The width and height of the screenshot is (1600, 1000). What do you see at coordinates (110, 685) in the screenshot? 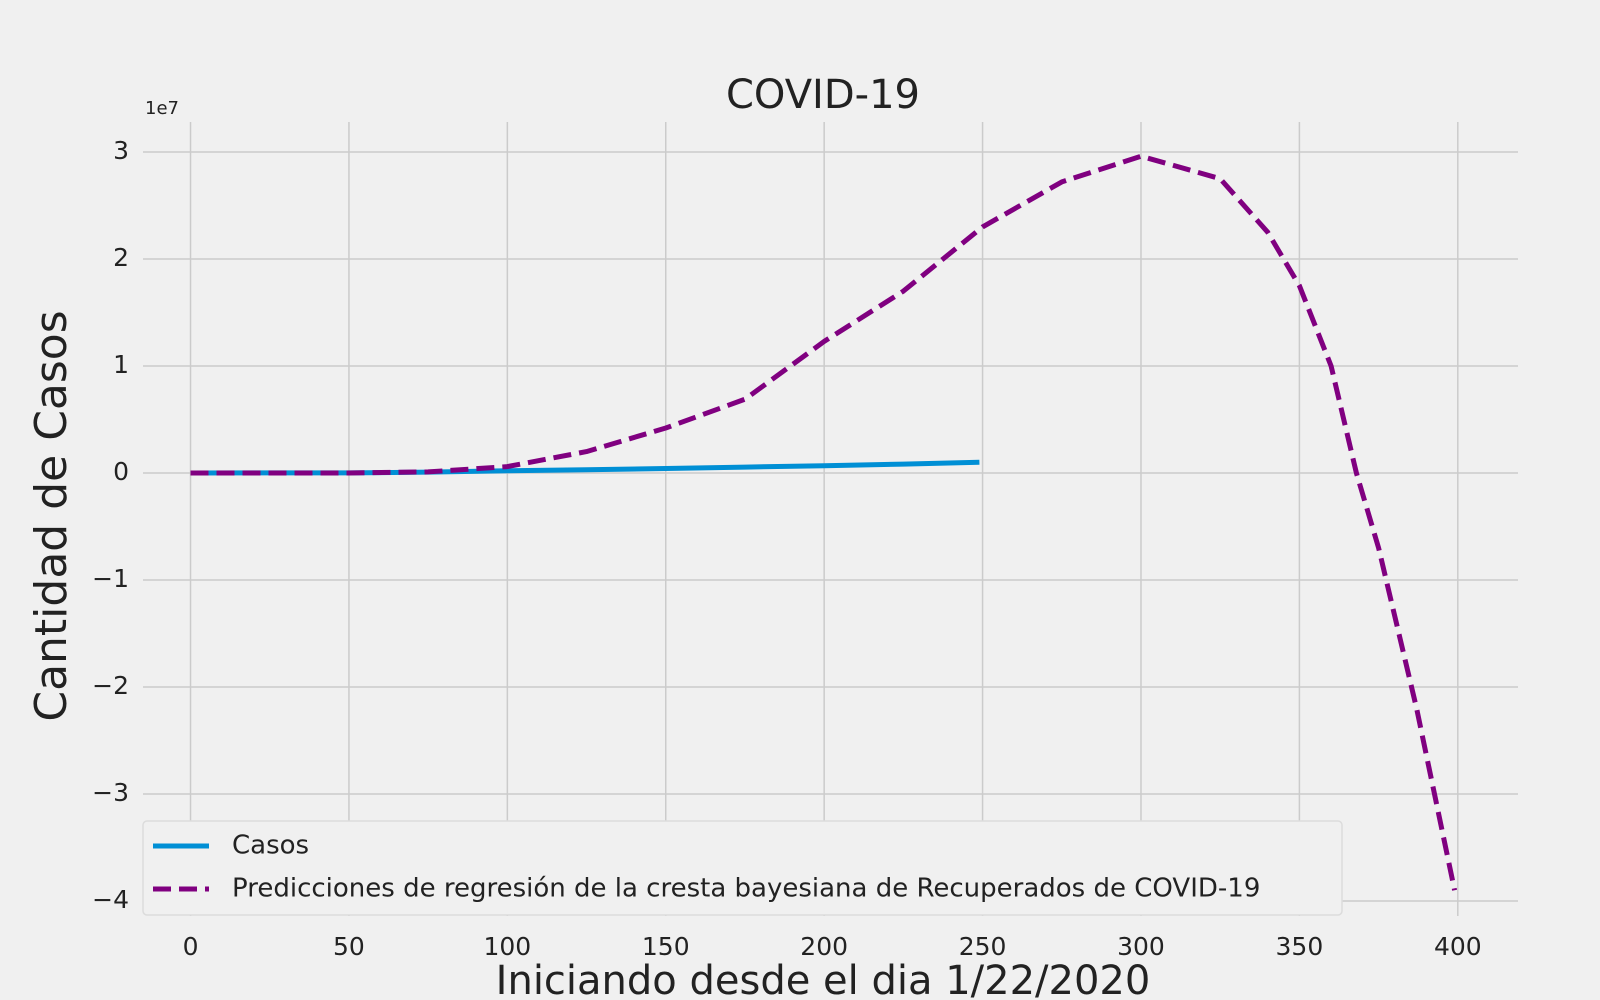
I see `y-tick-label: −2` at bounding box center [110, 685].